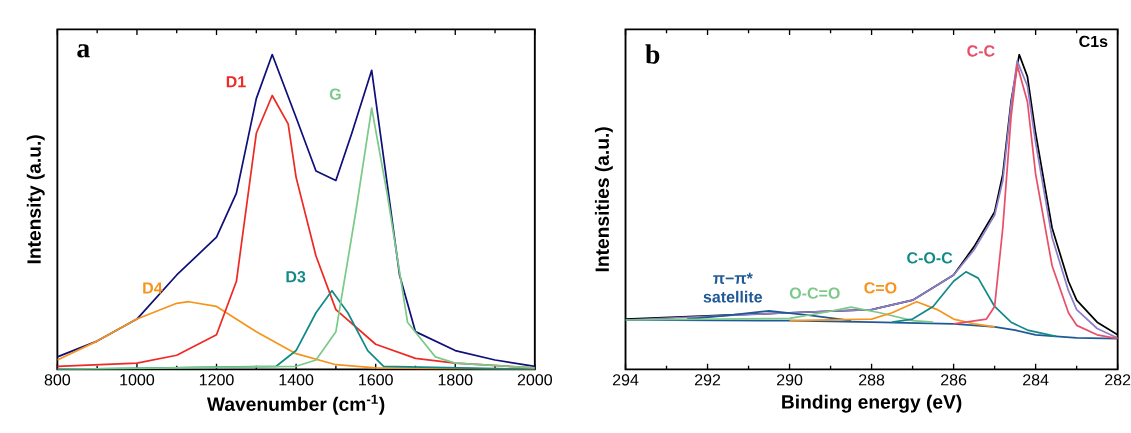 The image size is (1131, 433). What do you see at coordinates (930, 258) in the screenshot?
I see `series-label: C-O-C` at bounding box center [930, 258].